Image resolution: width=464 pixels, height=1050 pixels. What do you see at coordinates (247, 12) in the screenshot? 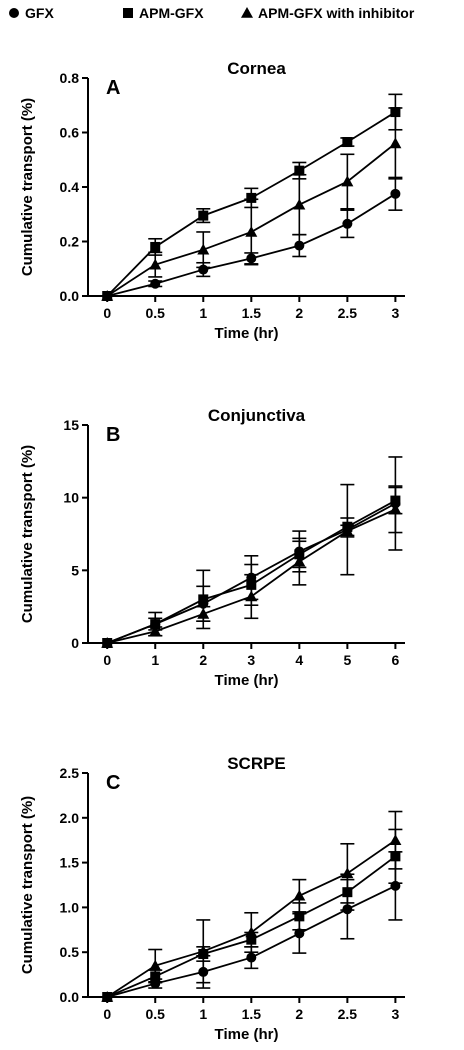
I see `legend-marker-triangle` at bounding box center [247, 12].